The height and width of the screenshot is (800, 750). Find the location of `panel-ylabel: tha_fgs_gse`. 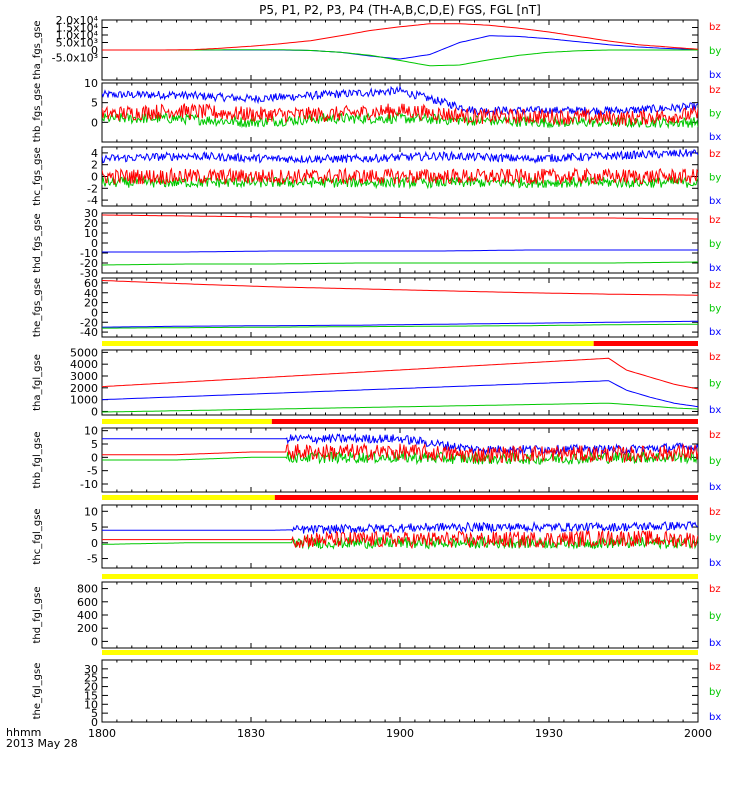

panel-ylabel: tha_fgs_gse is located at coordinates (37, 49).